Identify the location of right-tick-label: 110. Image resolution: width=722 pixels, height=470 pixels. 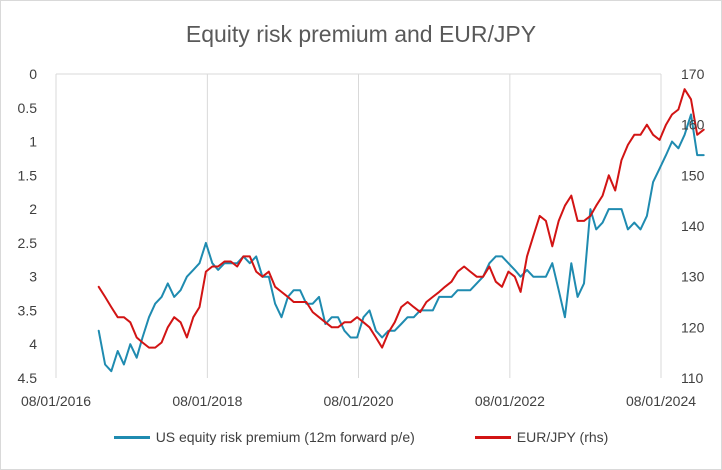
(692, 378).